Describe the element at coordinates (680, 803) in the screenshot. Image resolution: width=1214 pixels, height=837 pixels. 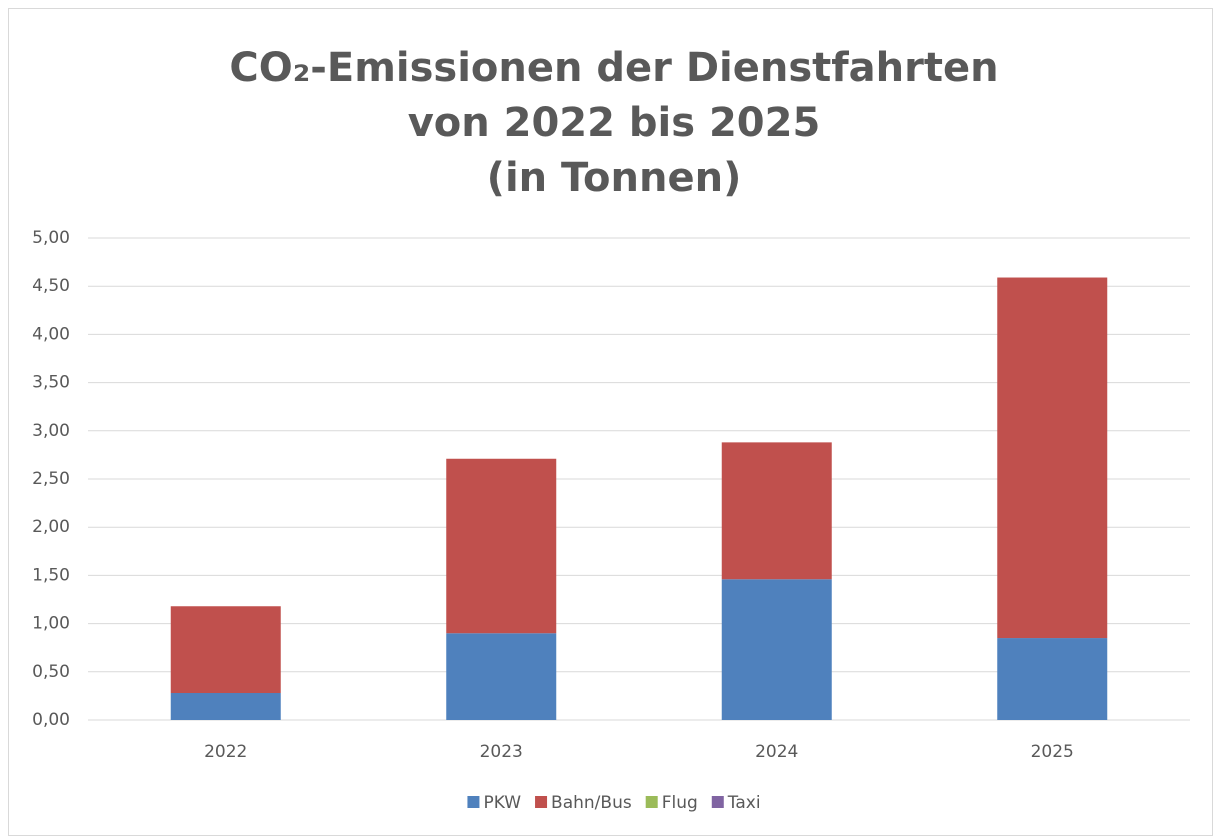
I see `legend-label: Flug` at that location.